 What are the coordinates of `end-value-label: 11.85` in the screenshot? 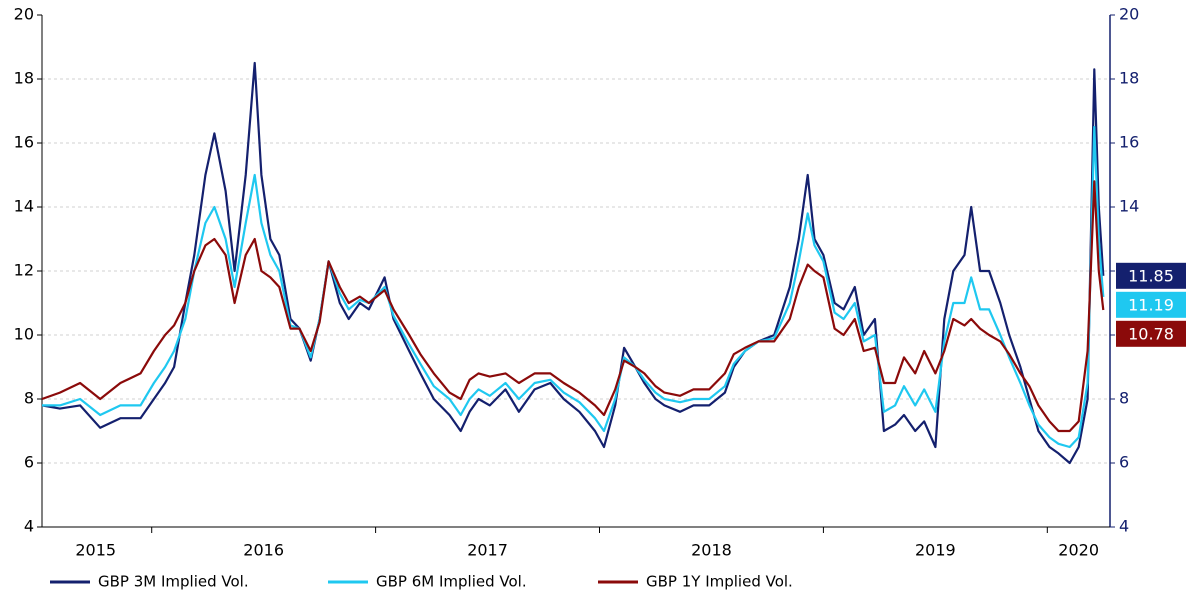 It's located at (1151, 275).